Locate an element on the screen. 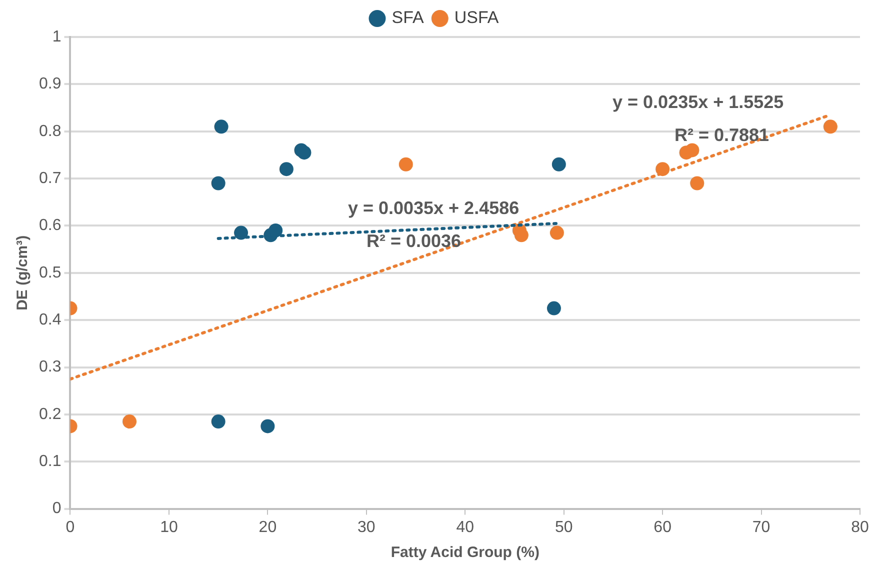 The image size is (875, 571). x-tick-label: 20 is located at coordinates (267, 527).